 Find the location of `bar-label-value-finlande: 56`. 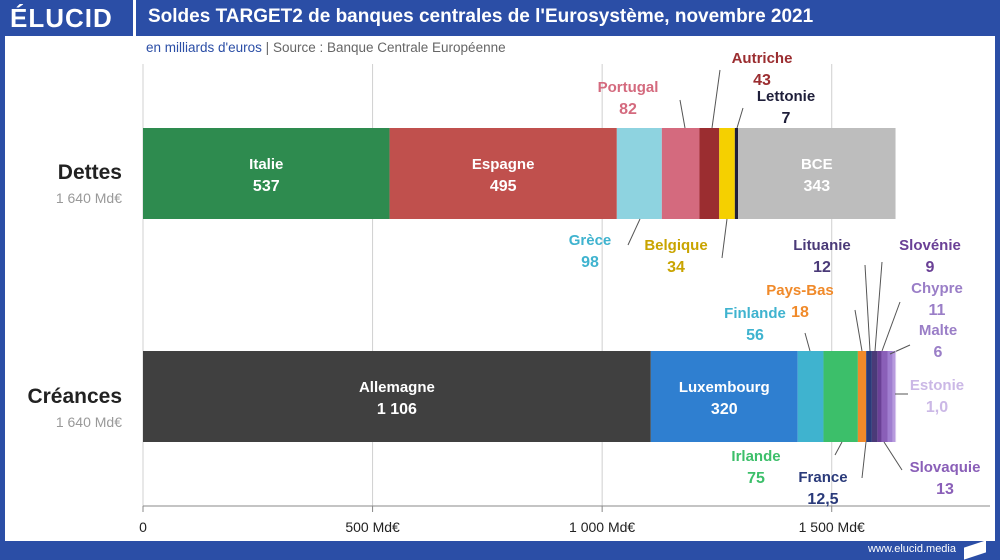

bar-label-value-finlande: 56 is located at coordinates (755, 335).